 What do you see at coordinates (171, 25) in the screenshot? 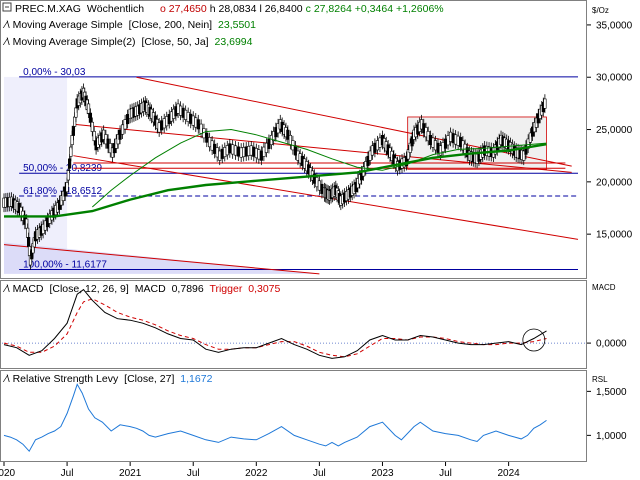
I see `ma1-params: [Close, 200, Nein]` at bounding box center [171, 25].